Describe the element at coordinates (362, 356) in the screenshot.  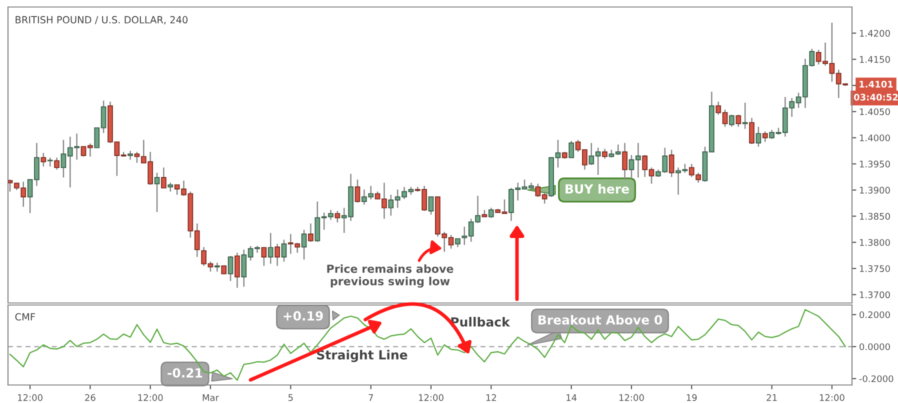
I see `annotation: Straight Line` at that location.